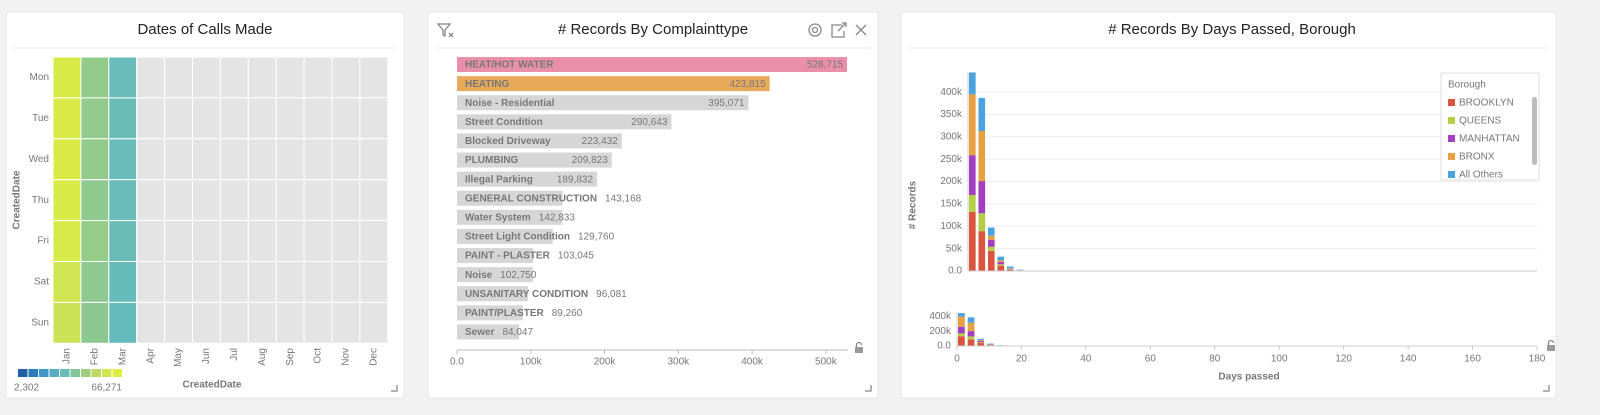 This screenshot has width=1600, height=415. What do you see at coordinates (517, 237) in the screenshot?
I see `category-label: Street Light Condition` at bounding box center [517, 237].